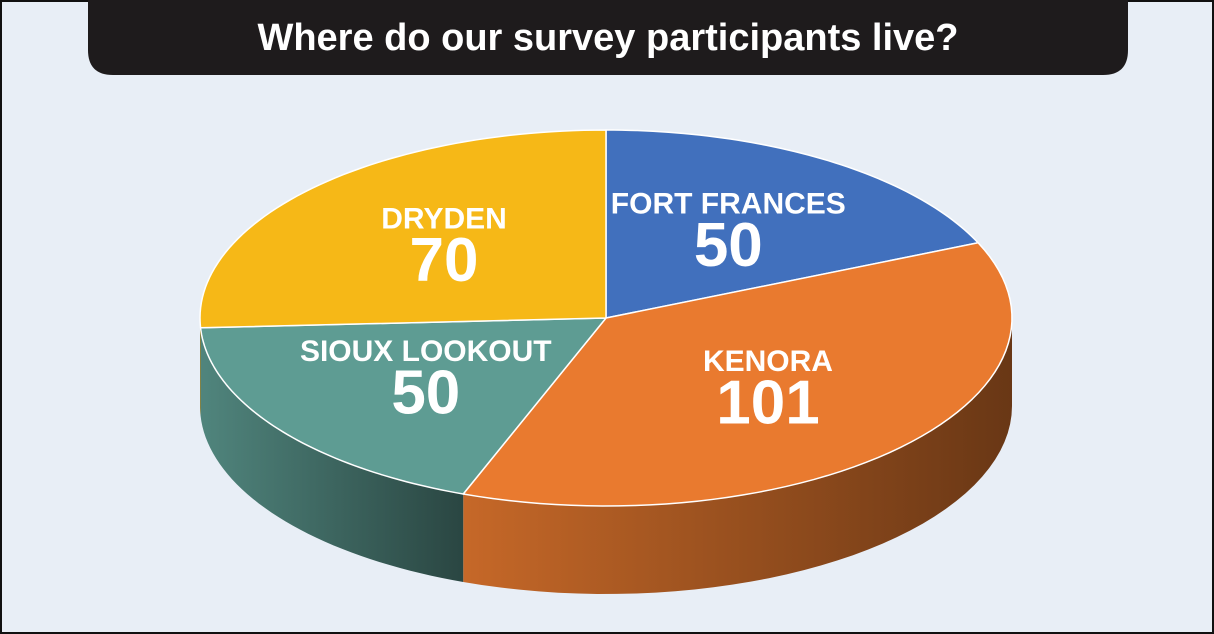  I want to click on slice-label: SIOUX LOOKOUT, so click(426, 351).